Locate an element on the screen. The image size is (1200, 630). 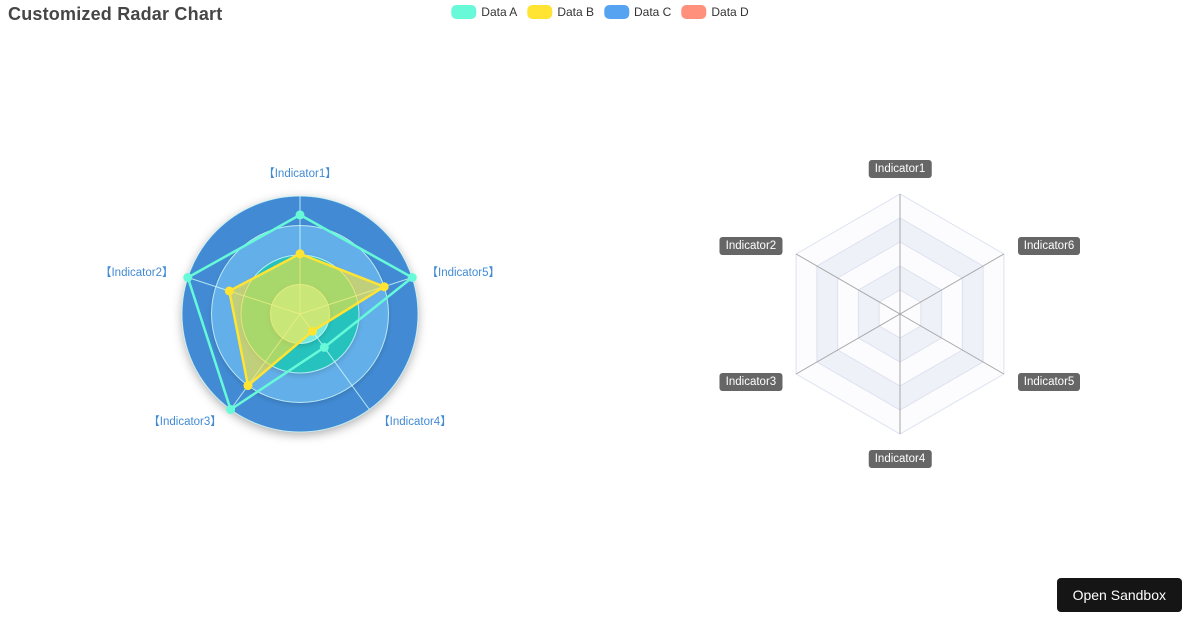
legend-item-data-b: Data B is located at coordinates (560, 12).